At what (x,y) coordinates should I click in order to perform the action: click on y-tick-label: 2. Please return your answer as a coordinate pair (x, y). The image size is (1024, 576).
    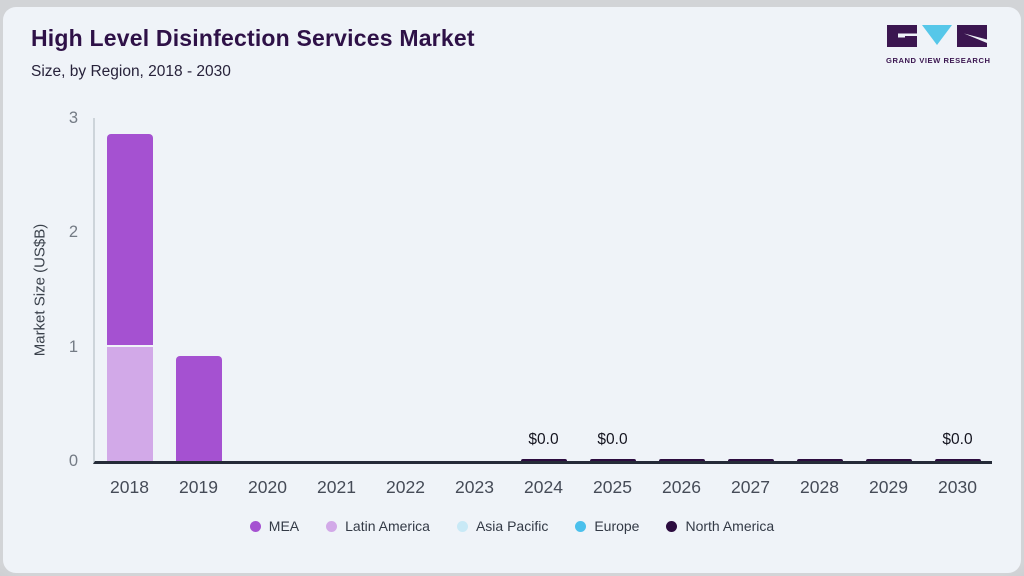
    Looking at the image, I should click on (73, 232).